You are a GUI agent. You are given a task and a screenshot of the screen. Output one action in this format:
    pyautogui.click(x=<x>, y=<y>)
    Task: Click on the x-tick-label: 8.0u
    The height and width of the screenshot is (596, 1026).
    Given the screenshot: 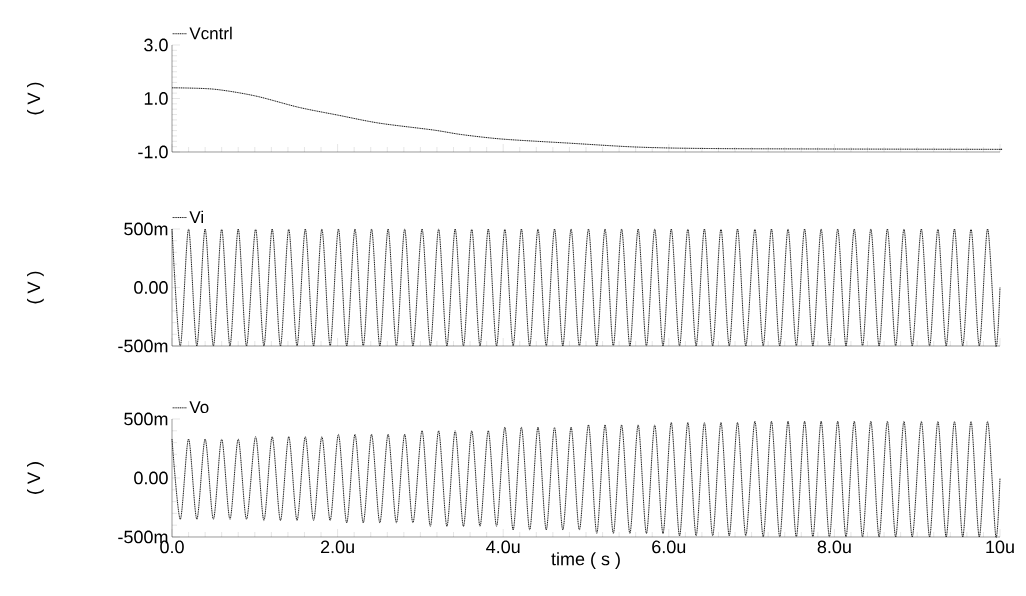 What is the action you would take?
    pyautogui.click(x=834, y=547)
    